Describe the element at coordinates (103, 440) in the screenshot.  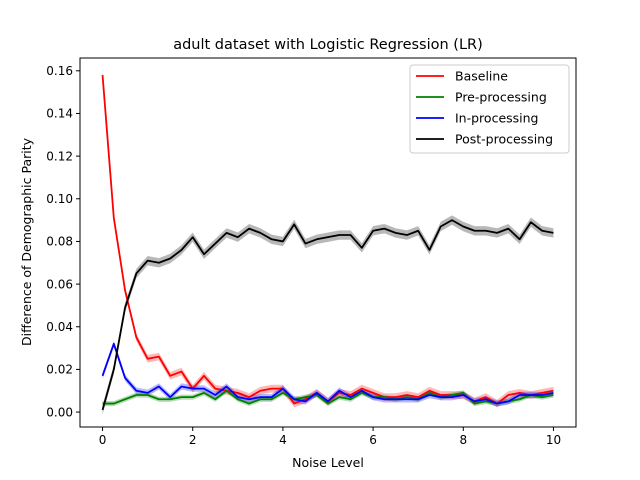
I see `x-tick-label: 0` at that location.